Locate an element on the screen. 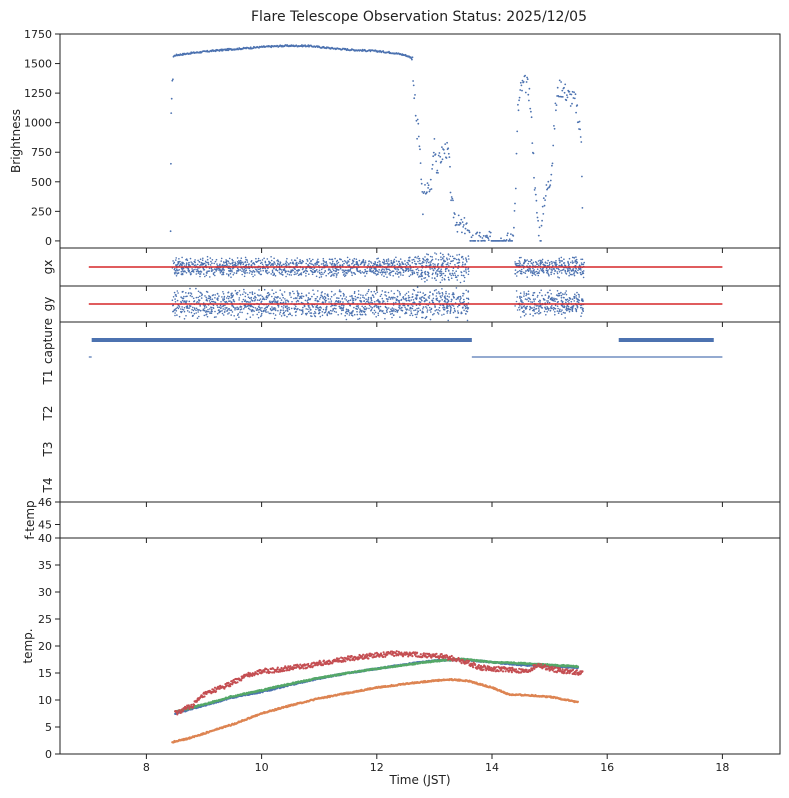 The height and width of the screenshot is (798, 789). ylabel-t3: T3 is located at coordinates (48, 450).